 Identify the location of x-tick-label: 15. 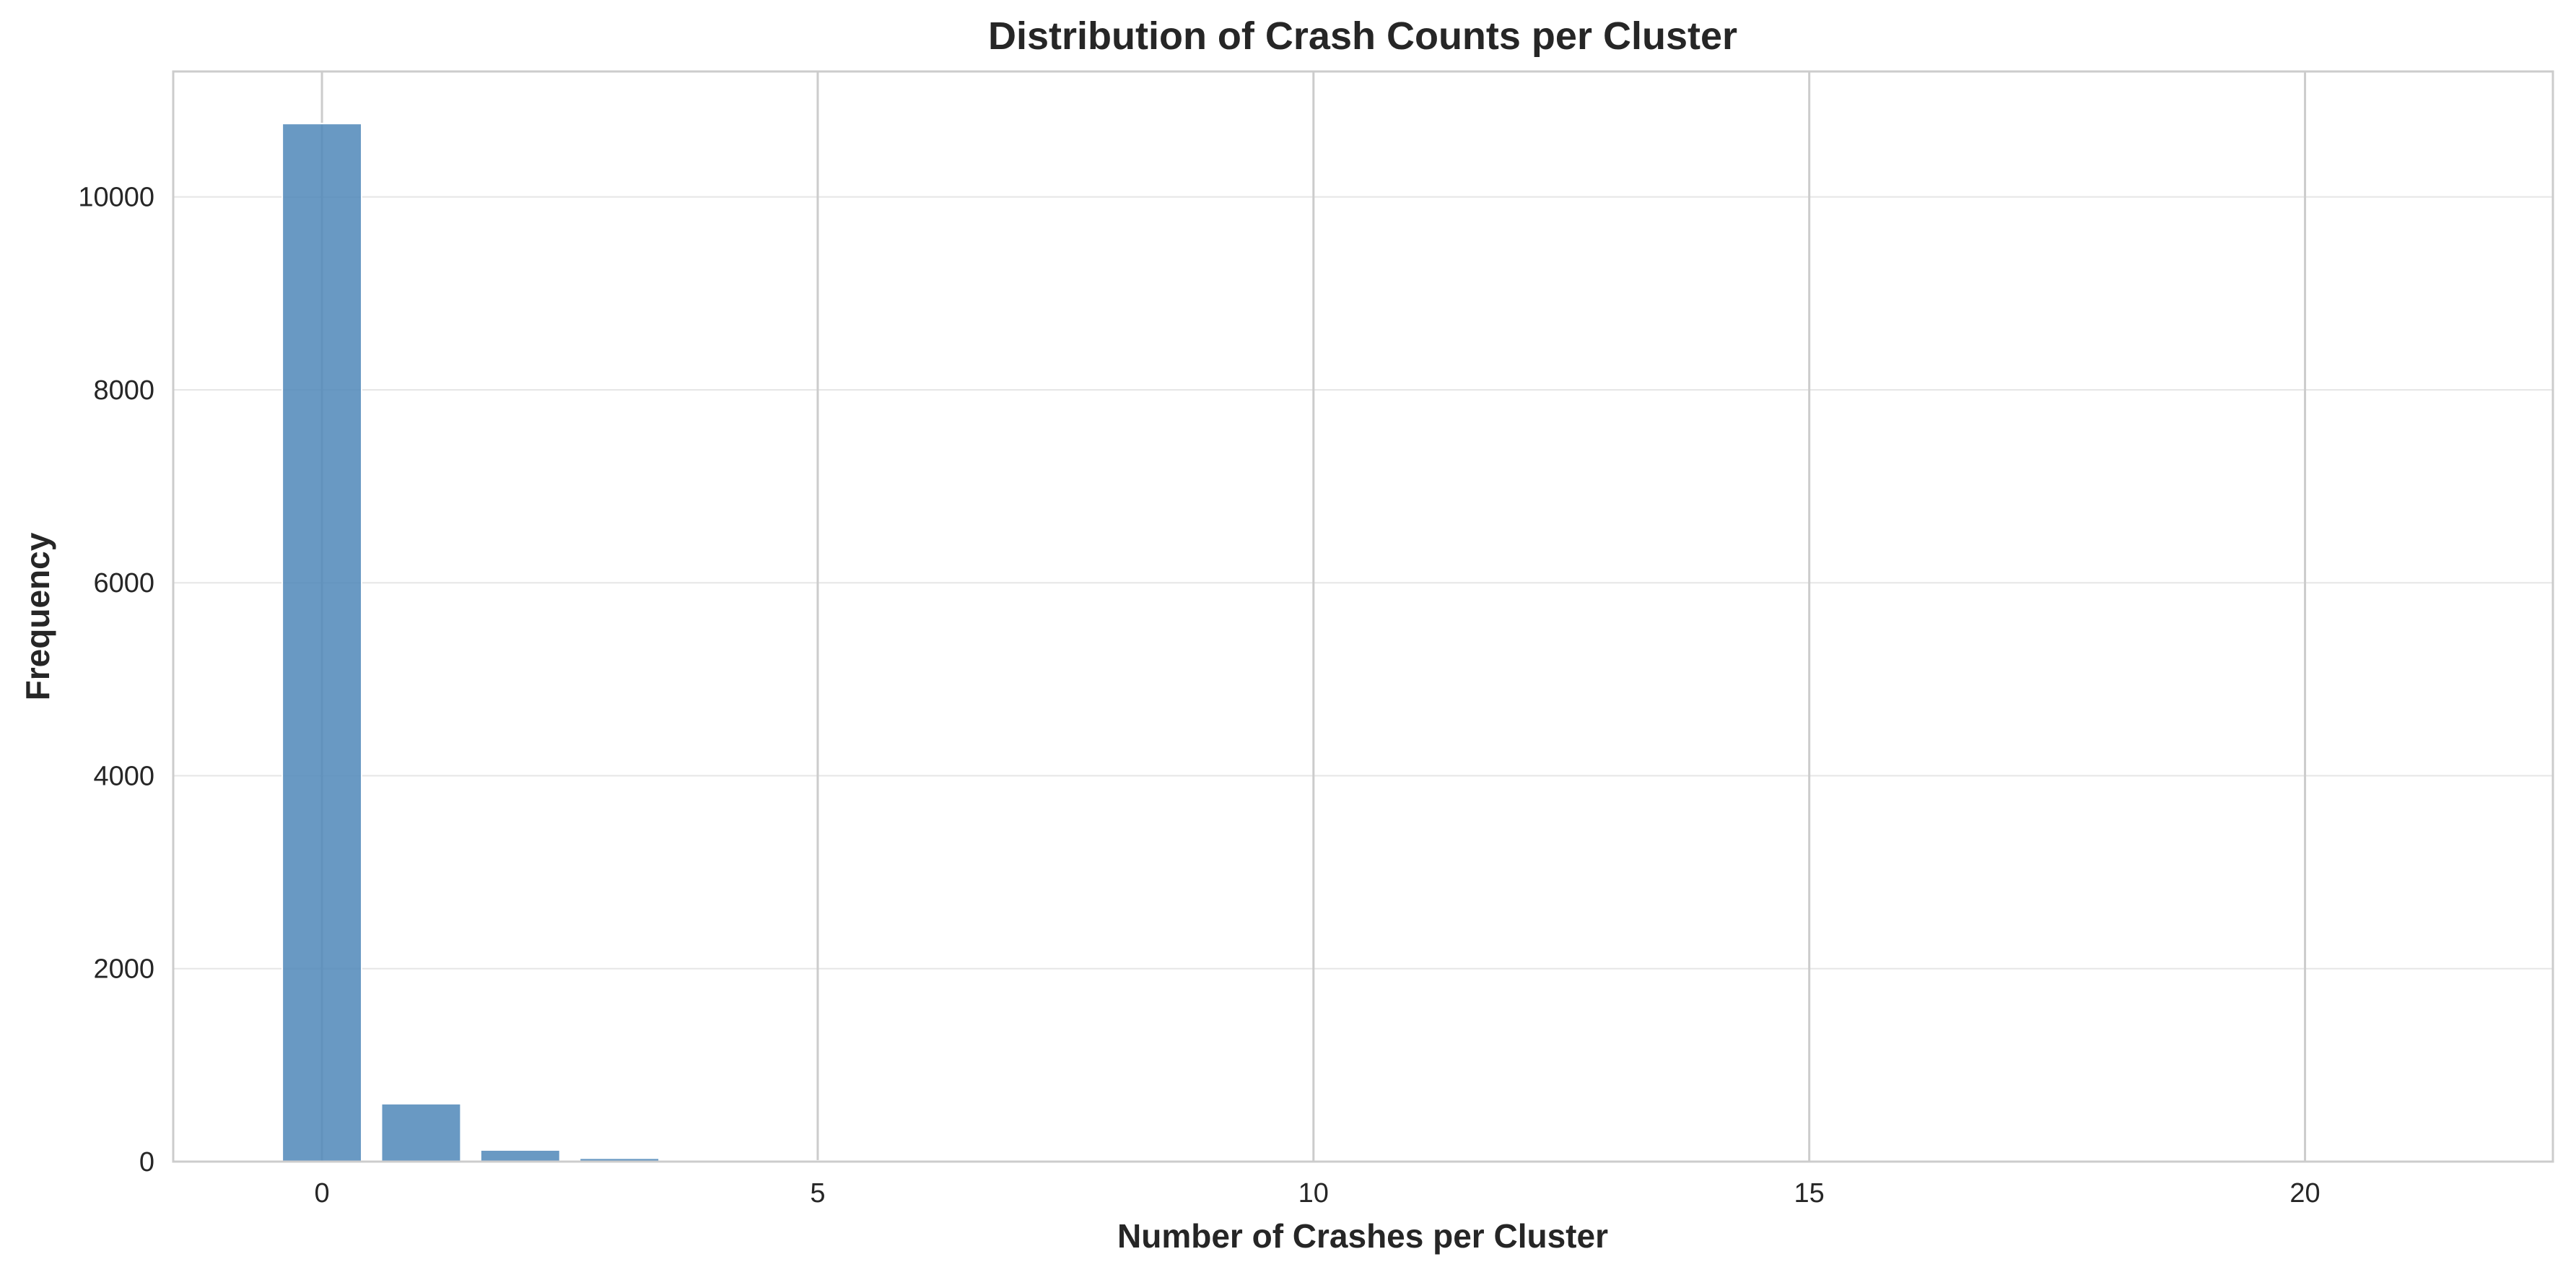
(1809, 1193).